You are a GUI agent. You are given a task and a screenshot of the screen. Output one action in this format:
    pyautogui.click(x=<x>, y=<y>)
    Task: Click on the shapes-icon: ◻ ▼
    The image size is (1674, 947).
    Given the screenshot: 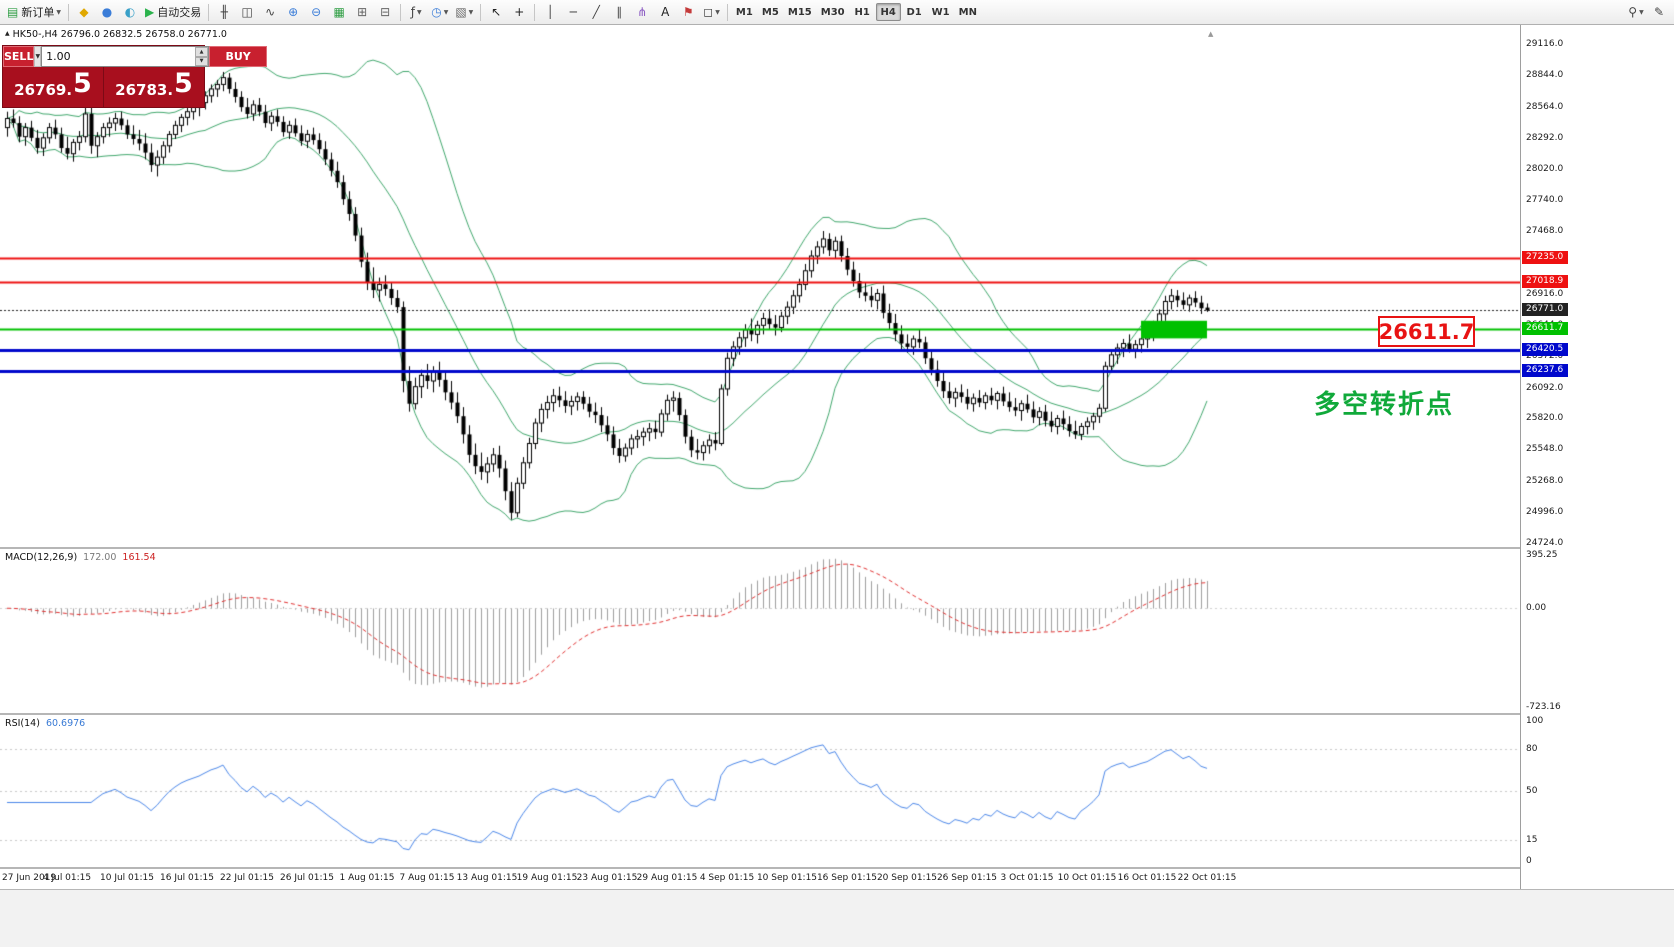 What is the action you would take?
    pyautogui.click(x=711, y=12)
    